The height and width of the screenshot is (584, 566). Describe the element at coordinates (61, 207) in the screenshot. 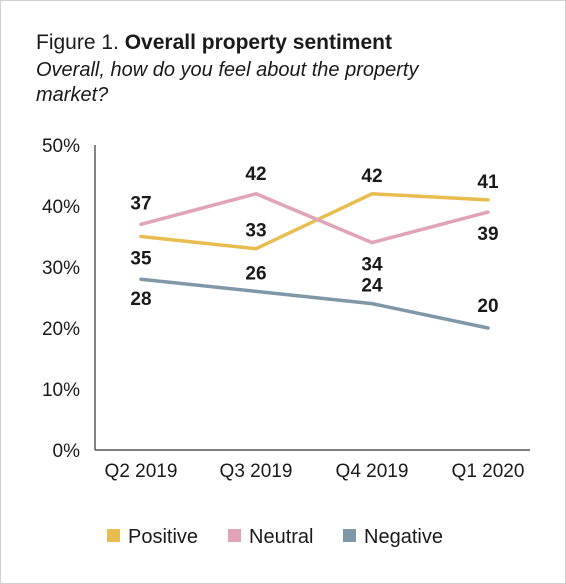

I see `y-tick-label: 40%` at that location.